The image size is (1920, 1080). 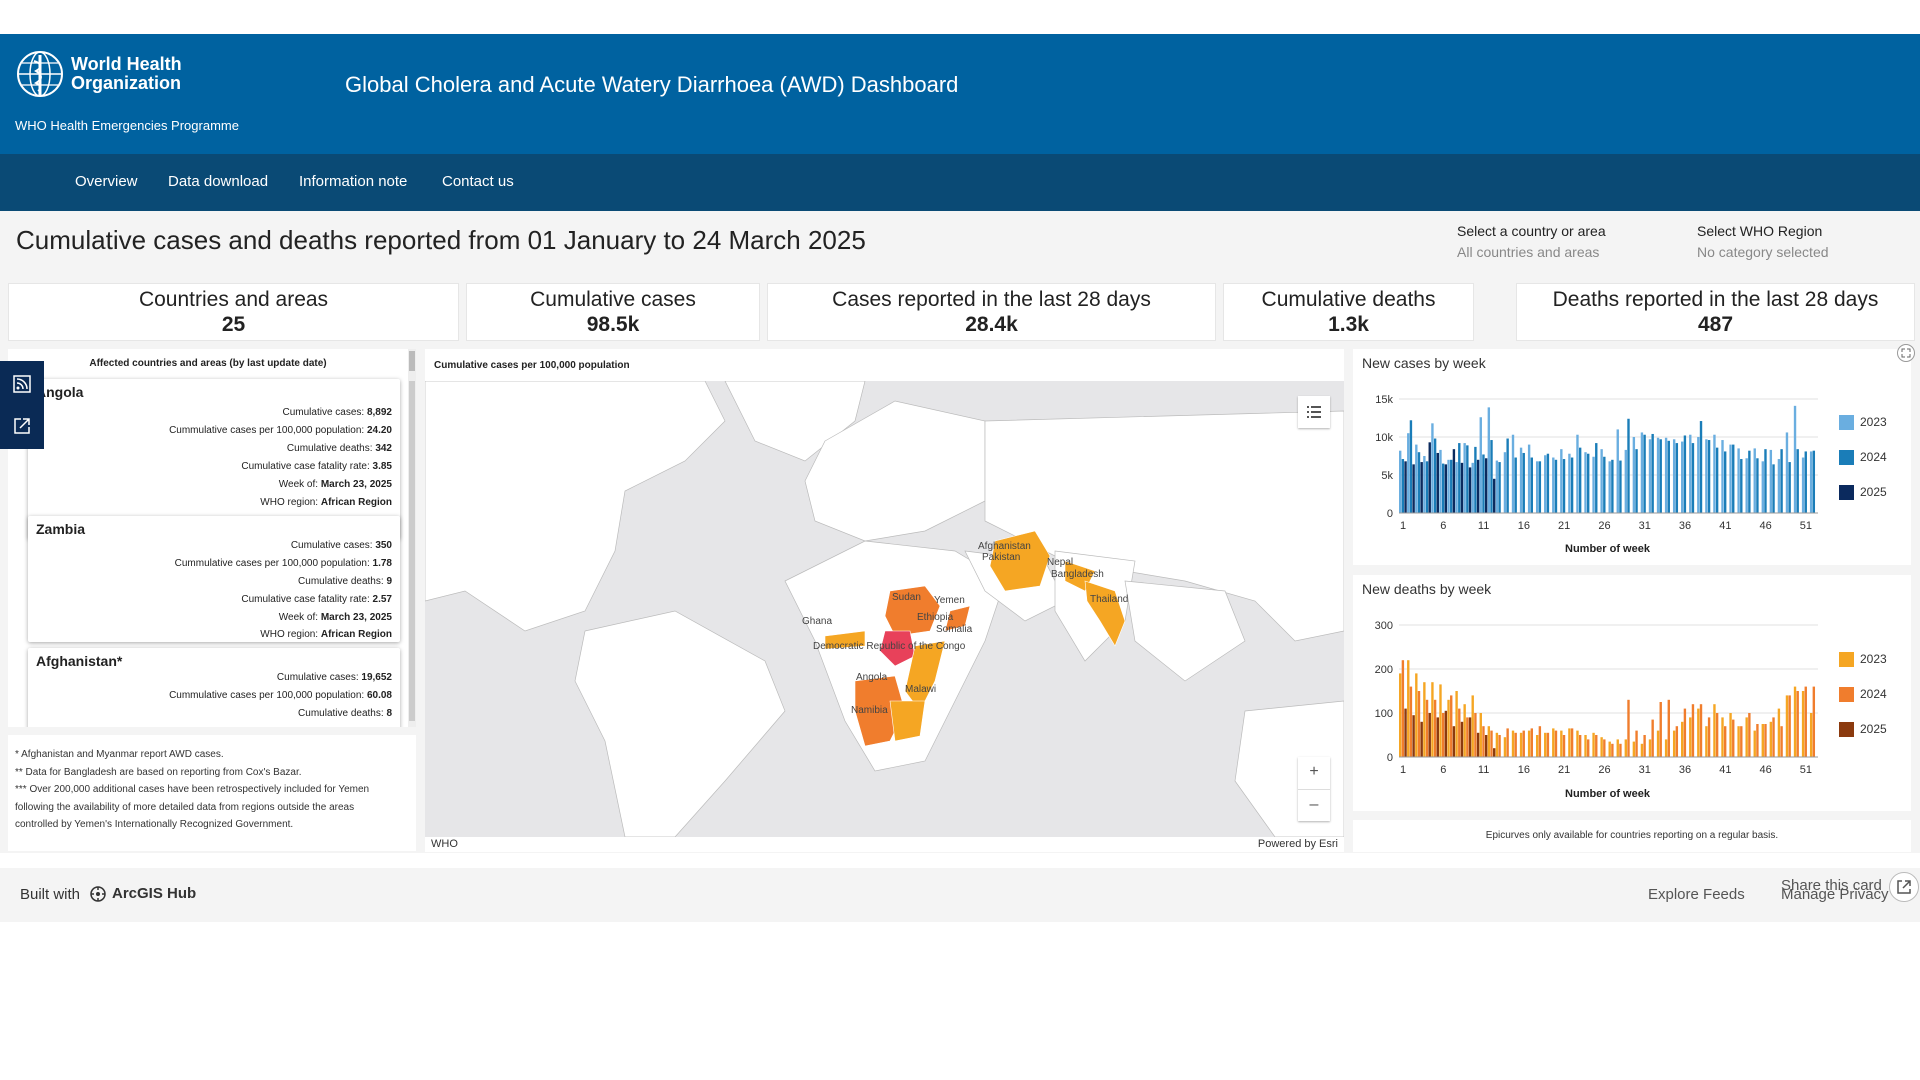 What do you see at coordinates (1846, 730) in the screenshot?
I see `legend-swatch` at bounding box center [1846, 730].